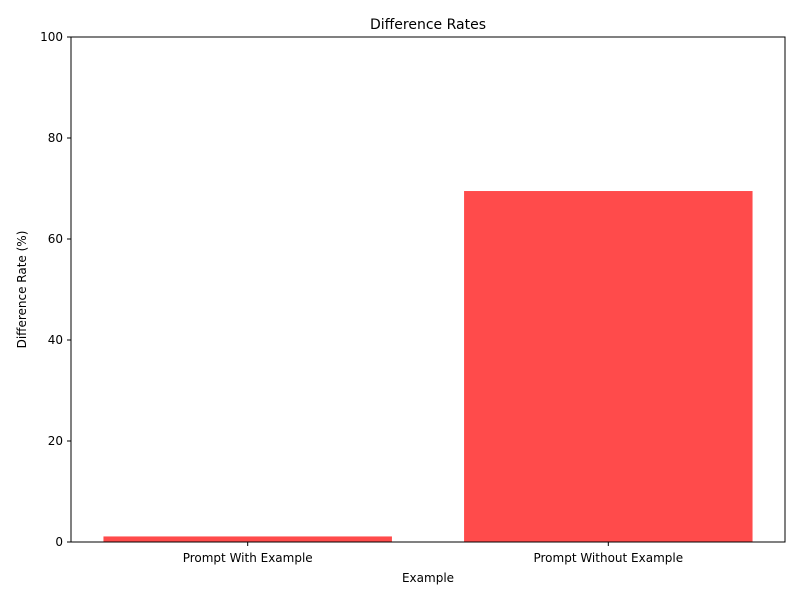 The image size is (800, 604). What do you see at coordinates (55, 340) in the screenshot?
I see `y-tick-label-2: 40` at bounding box center [55, 340].